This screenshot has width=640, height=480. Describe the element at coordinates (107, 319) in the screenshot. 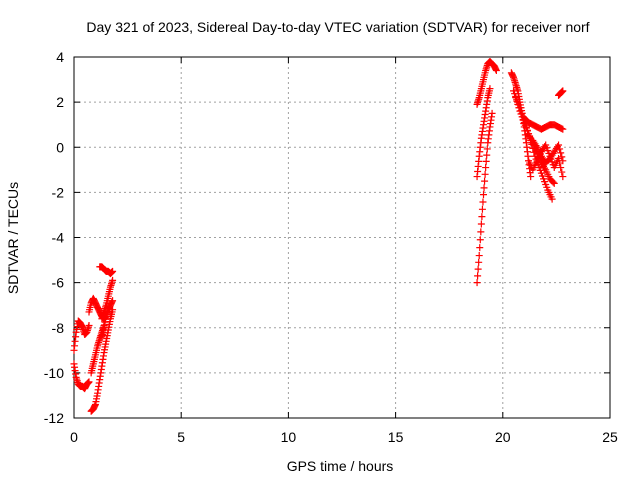

I see `data-series-morning-track-h` at that location.